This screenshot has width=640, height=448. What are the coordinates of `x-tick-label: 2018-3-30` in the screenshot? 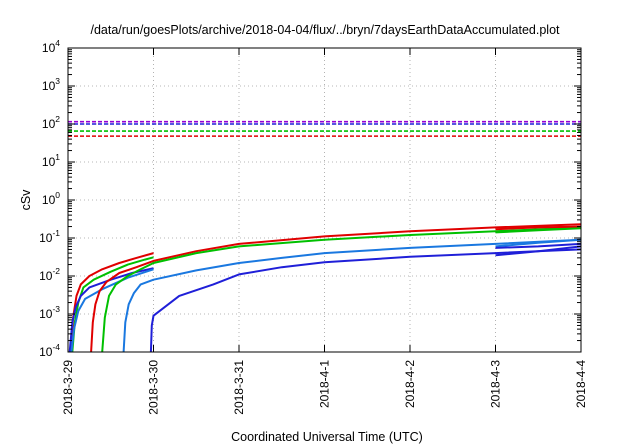 It's located at (154, 387).